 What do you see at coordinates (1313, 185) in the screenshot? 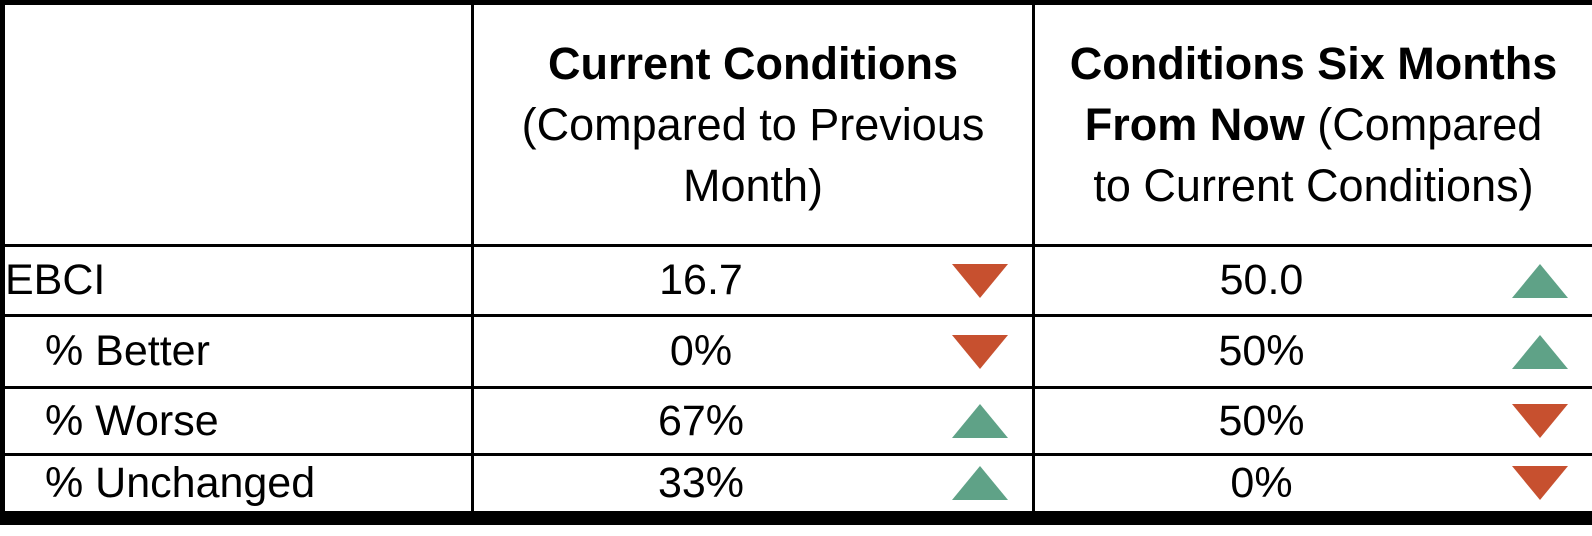
I see `header-six-months-subtitle-line3: to Current Conditions)` at bounding box center [1313, 185].